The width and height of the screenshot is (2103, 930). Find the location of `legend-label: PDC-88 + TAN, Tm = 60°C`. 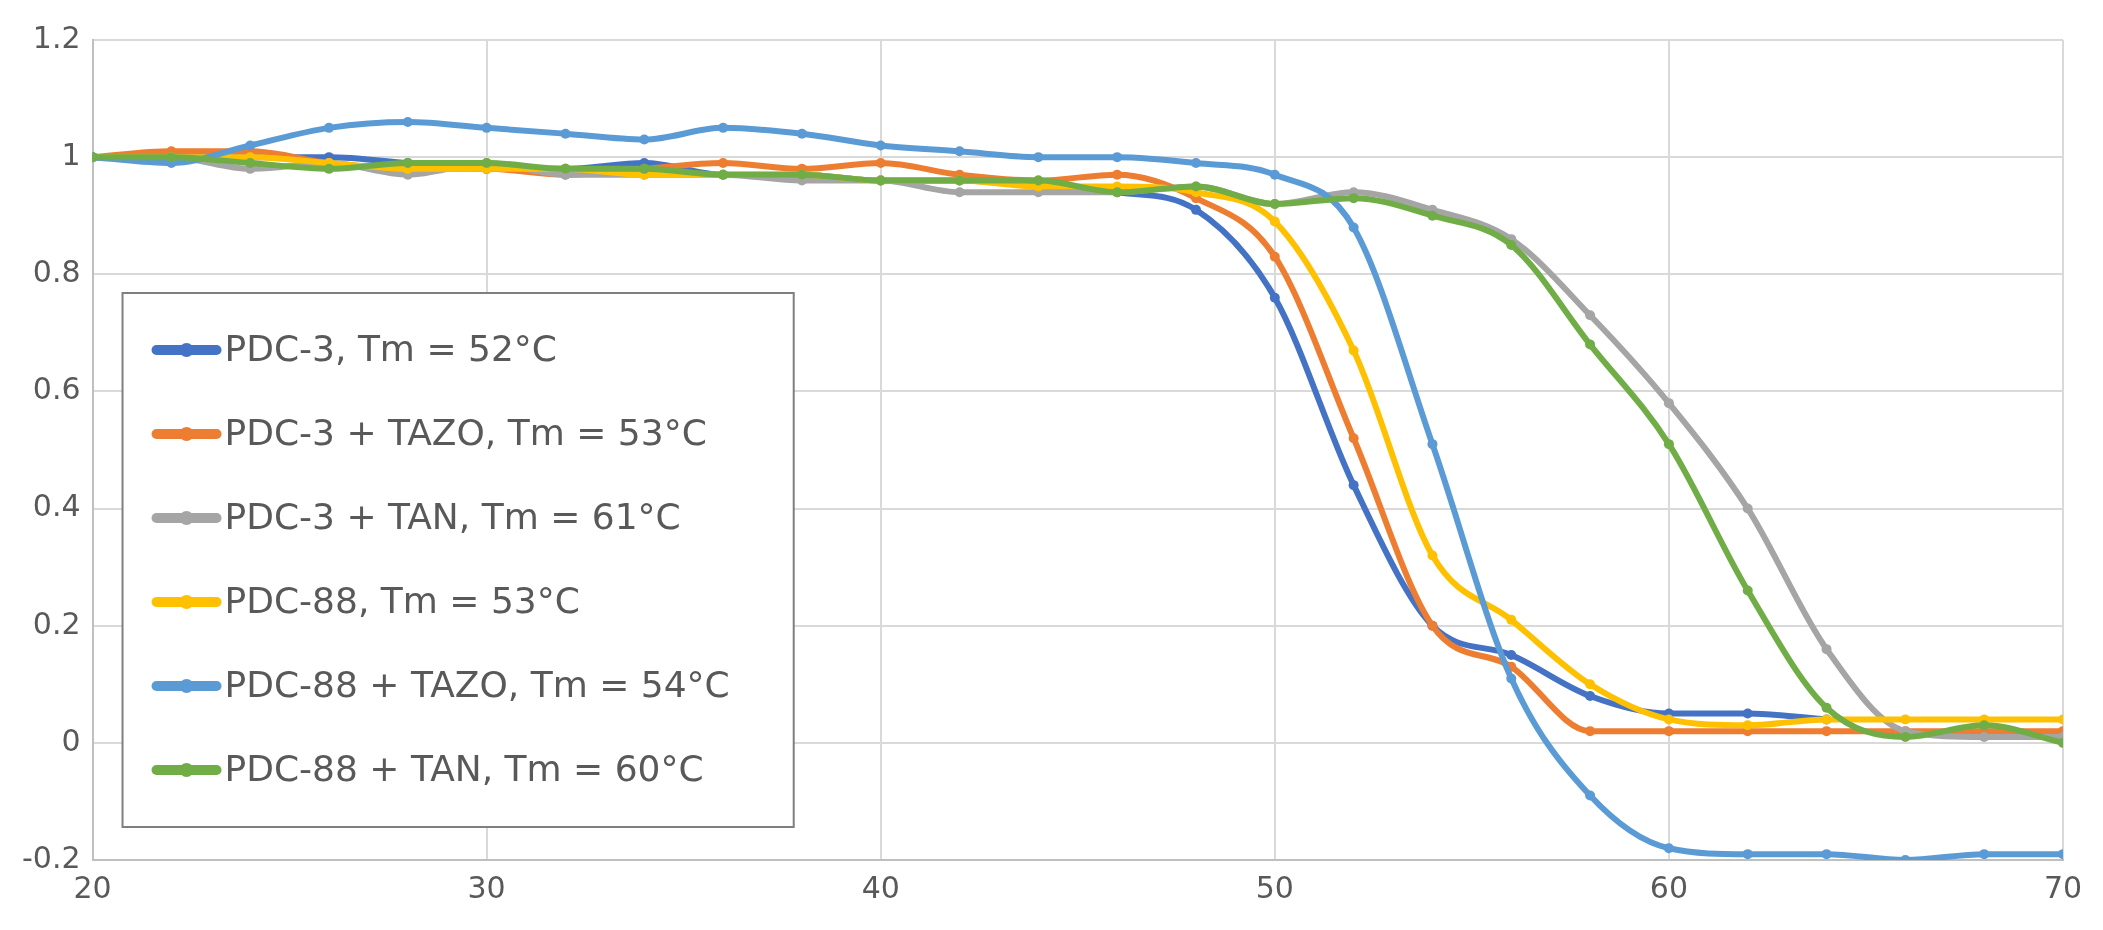

legend-label: PDC-88 + TAN, Tm = 60°C is located at coordinates (464, 769).